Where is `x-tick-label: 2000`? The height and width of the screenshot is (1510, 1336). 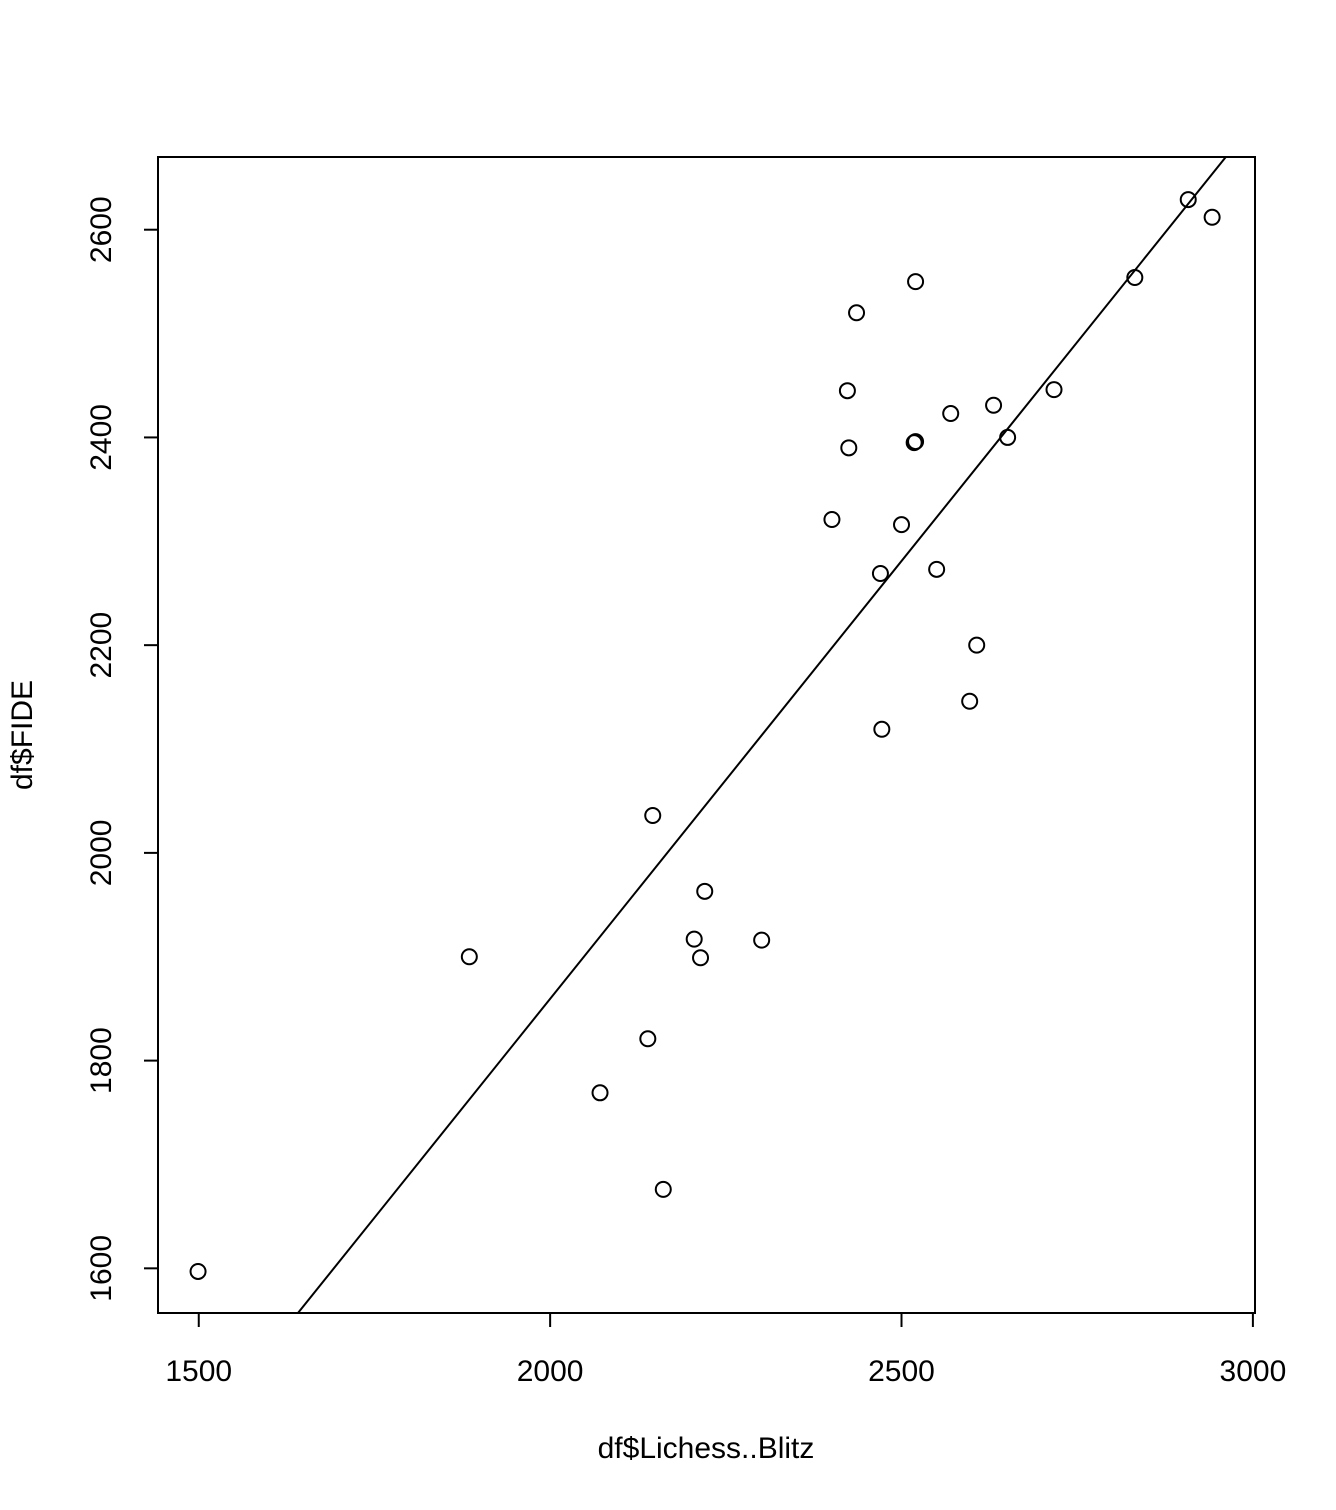 x-tick-label: 2000 is located at coordinates (550, 1371).